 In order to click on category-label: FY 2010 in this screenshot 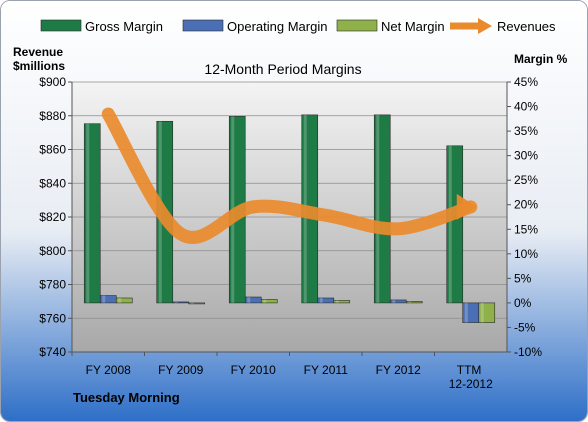, I will do `click(253, 370)`.